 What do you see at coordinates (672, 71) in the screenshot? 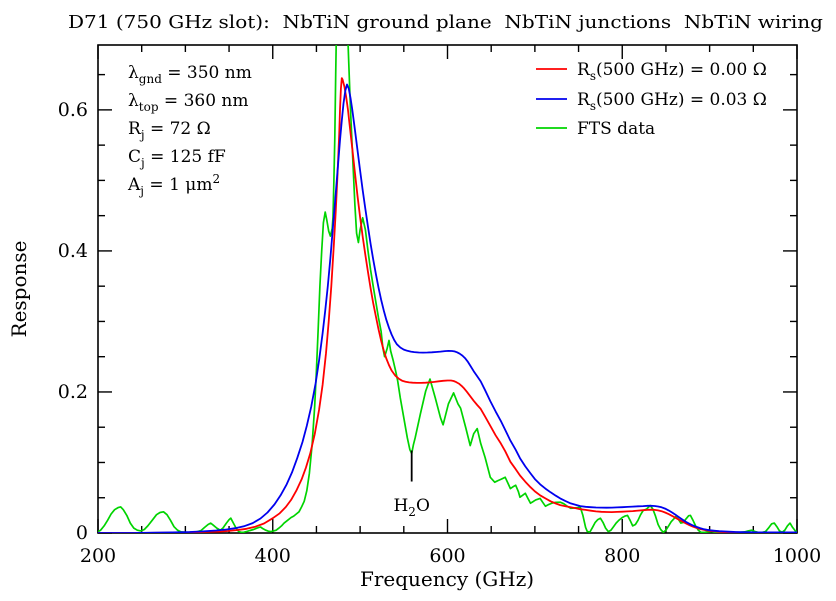
I see `legend-label-rs-0.00: Rs(500 GHz) = 0.00 Ω` at bounding box center [672, 71].